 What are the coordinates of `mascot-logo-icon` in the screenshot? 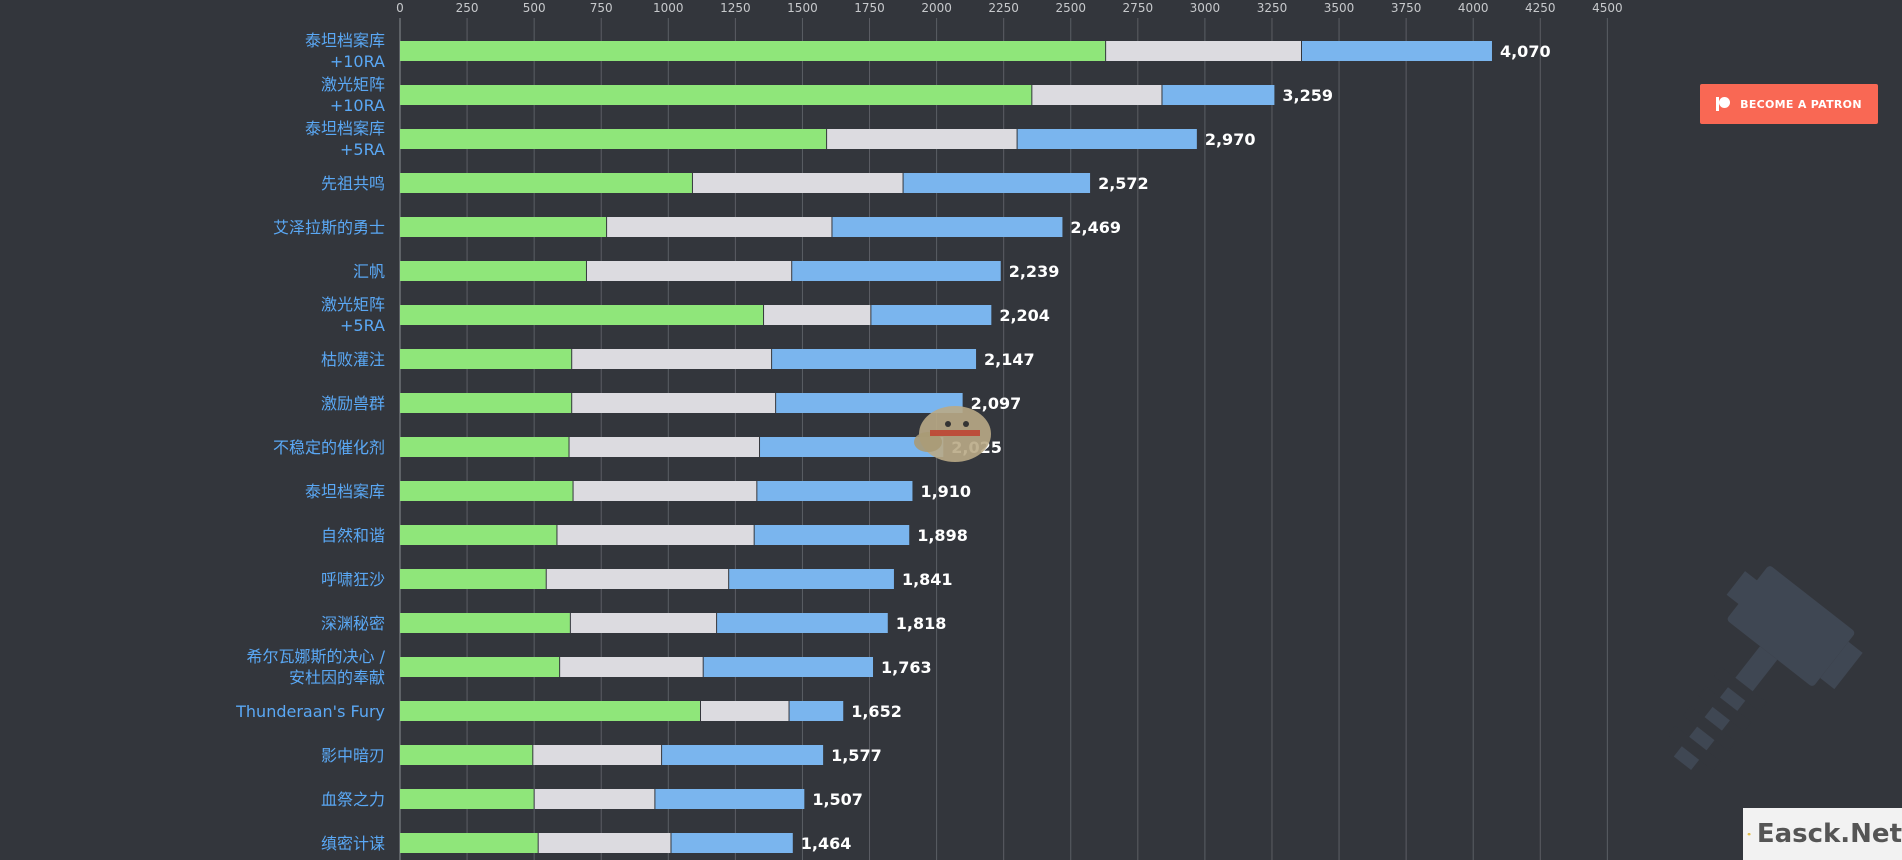 It's located at (1749, 834).